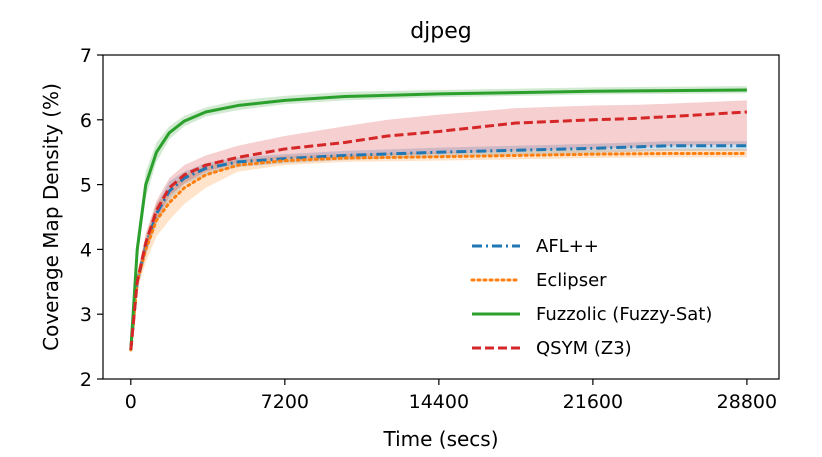 The image size is (822, 457). I want to click on x-tick-label-3: 21600, so click(593, 402).